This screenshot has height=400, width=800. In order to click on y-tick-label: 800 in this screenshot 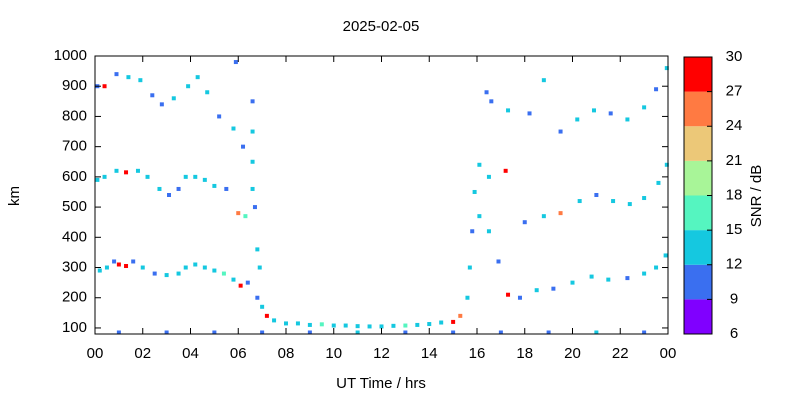, I will do `click(74, 115)`.